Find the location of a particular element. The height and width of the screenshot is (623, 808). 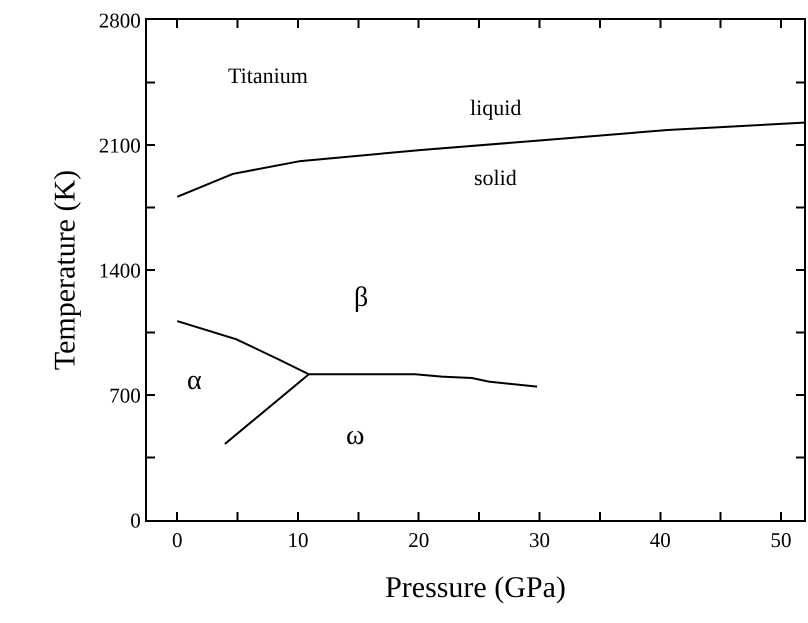

x-tick-label: 50 is located at coordinates (781, 540).